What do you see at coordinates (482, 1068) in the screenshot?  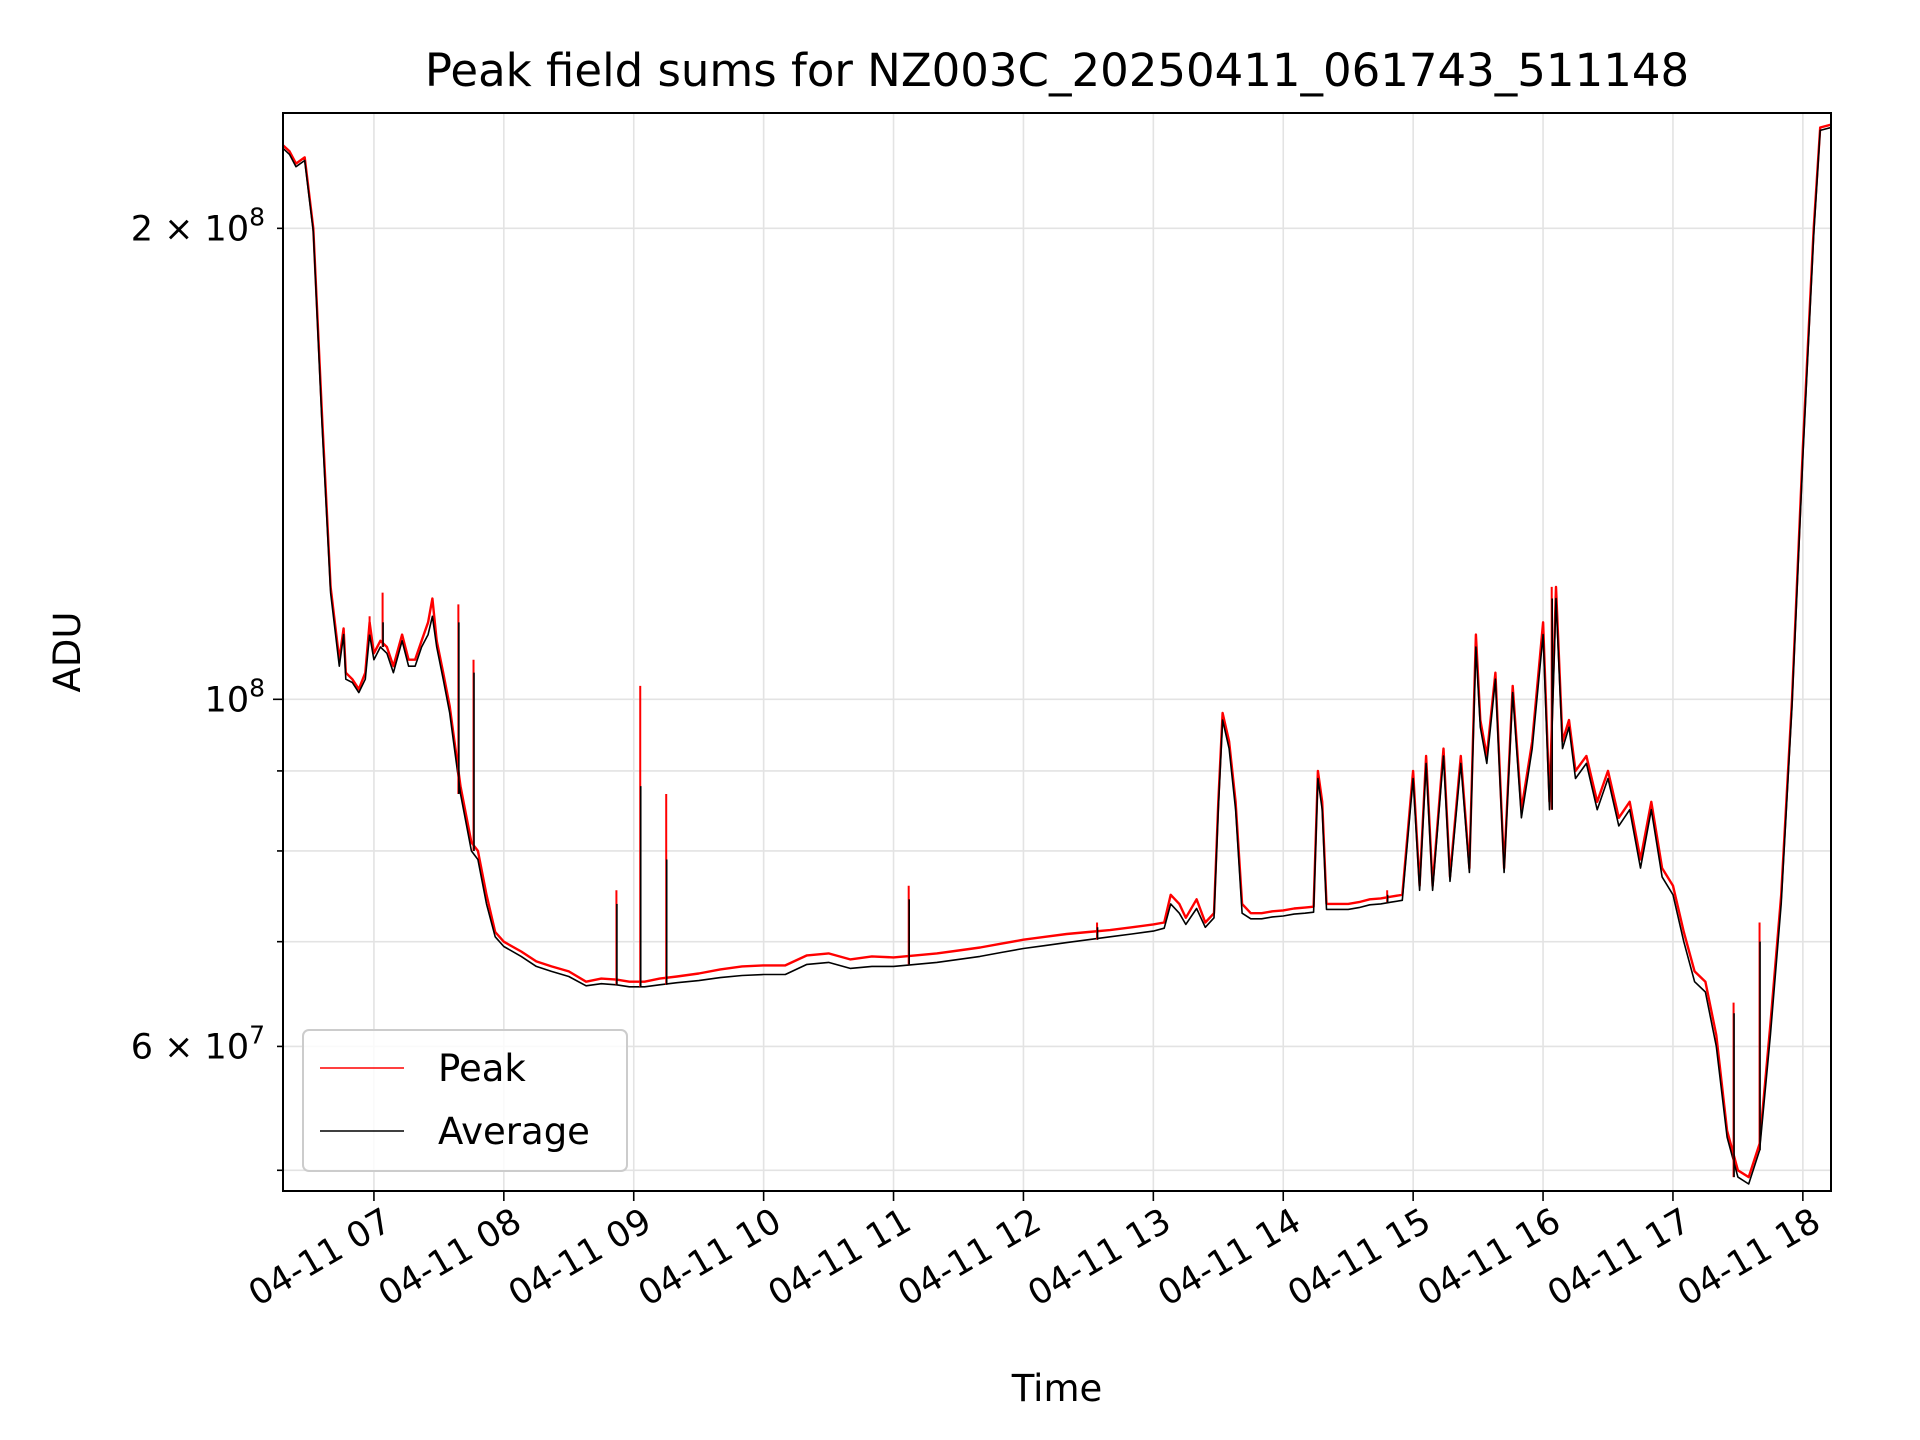 I see `legend-label-peak: Peak` at bounding box center [482, 1068].